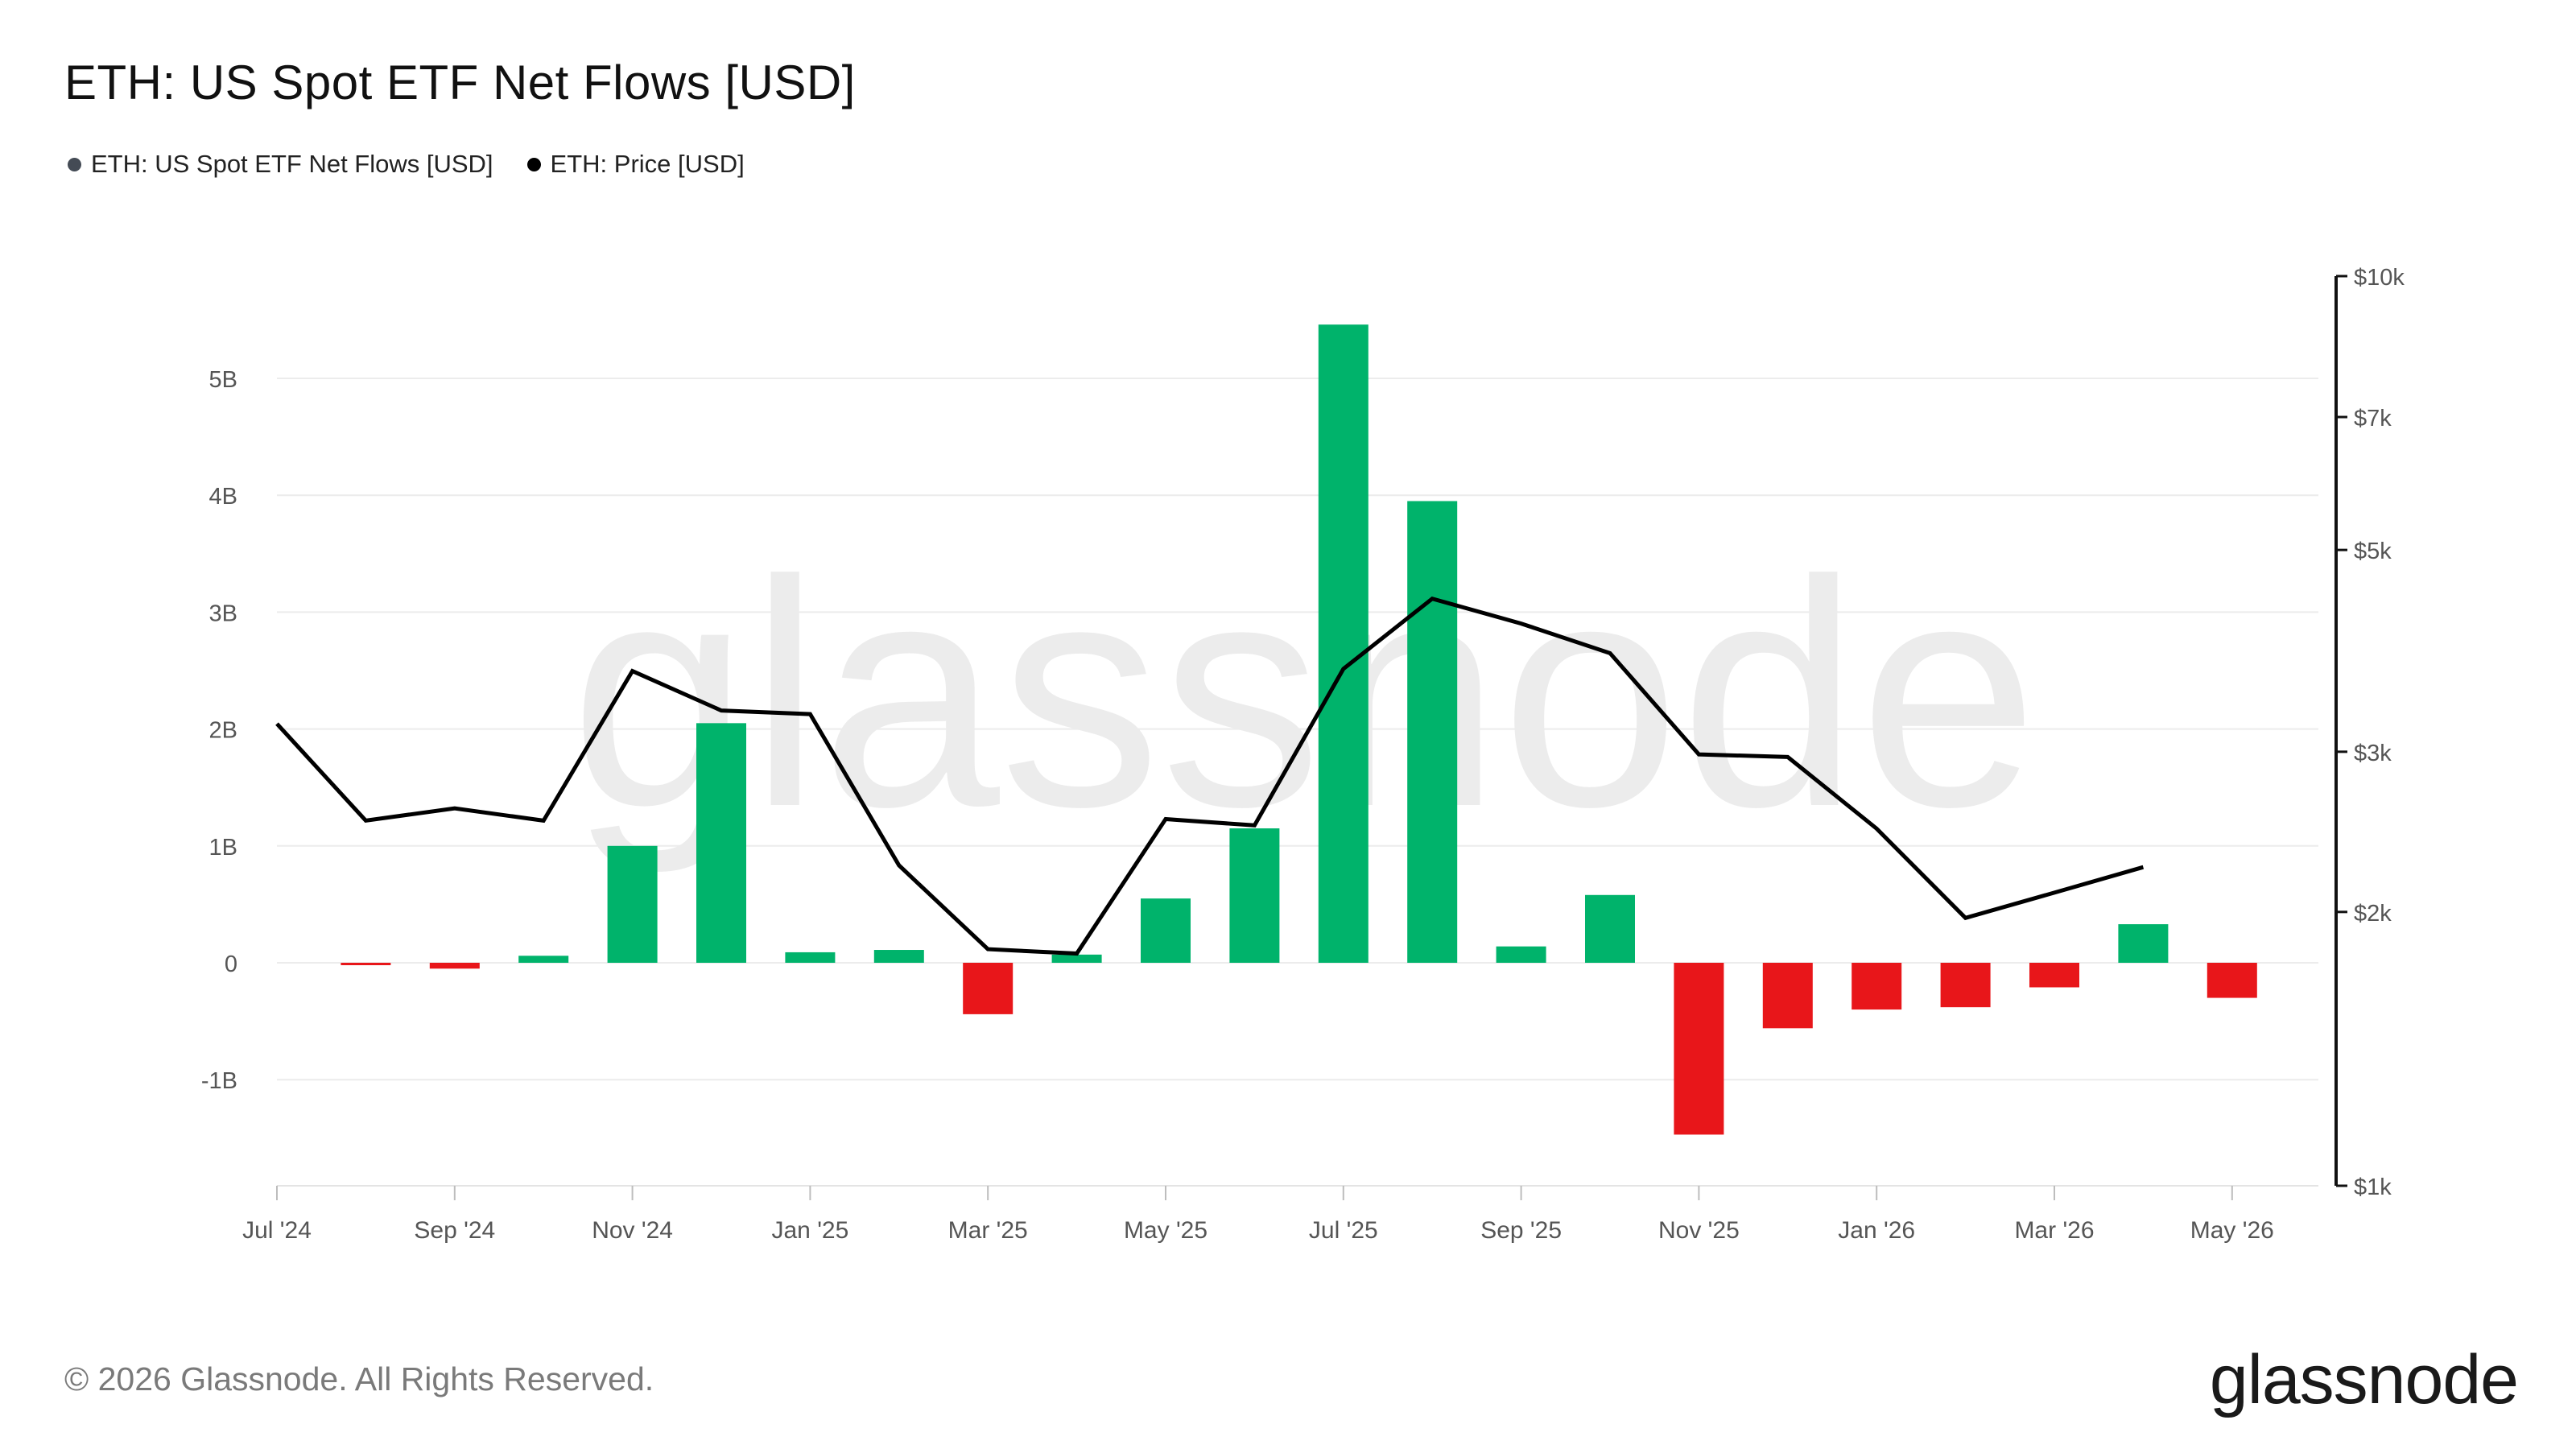 Image resolution: width=2576 pixels, height=1449 pixels. Describe the element at coordinates (1699, 1230) in the screenshot. I see `x-axis-tick-label: Nov '25` at that location.